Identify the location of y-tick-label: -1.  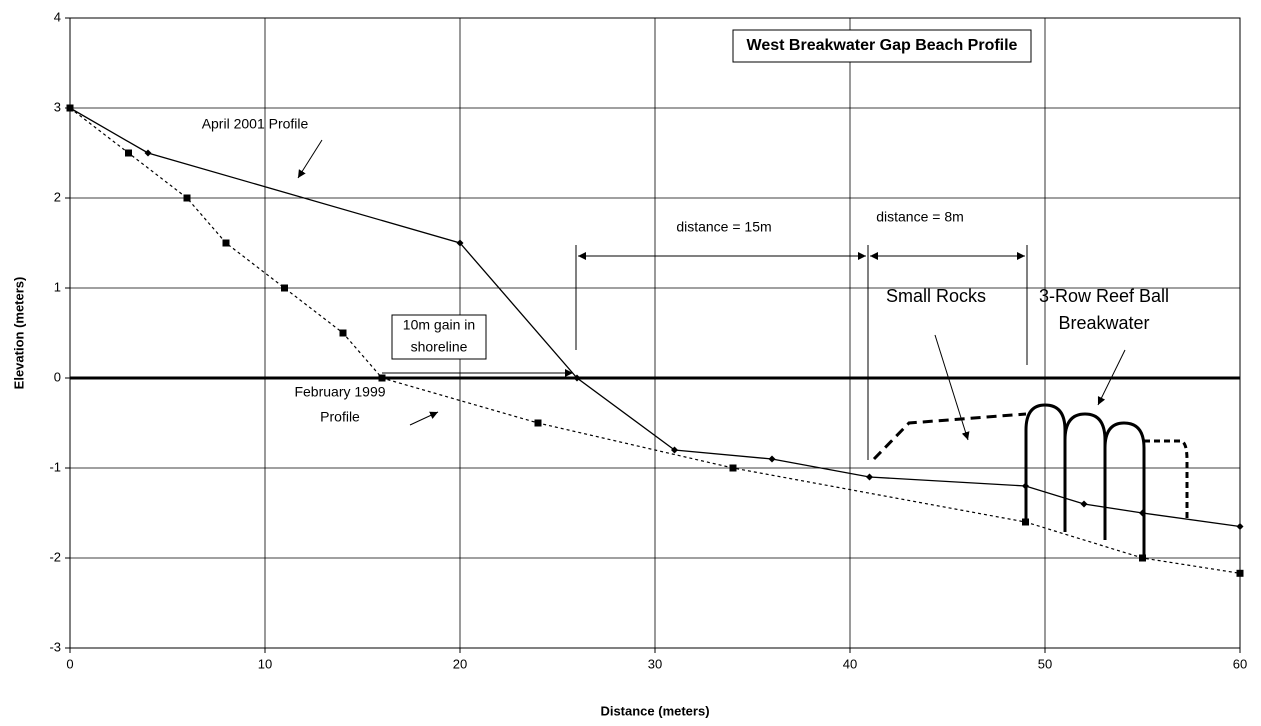
(55, 466).